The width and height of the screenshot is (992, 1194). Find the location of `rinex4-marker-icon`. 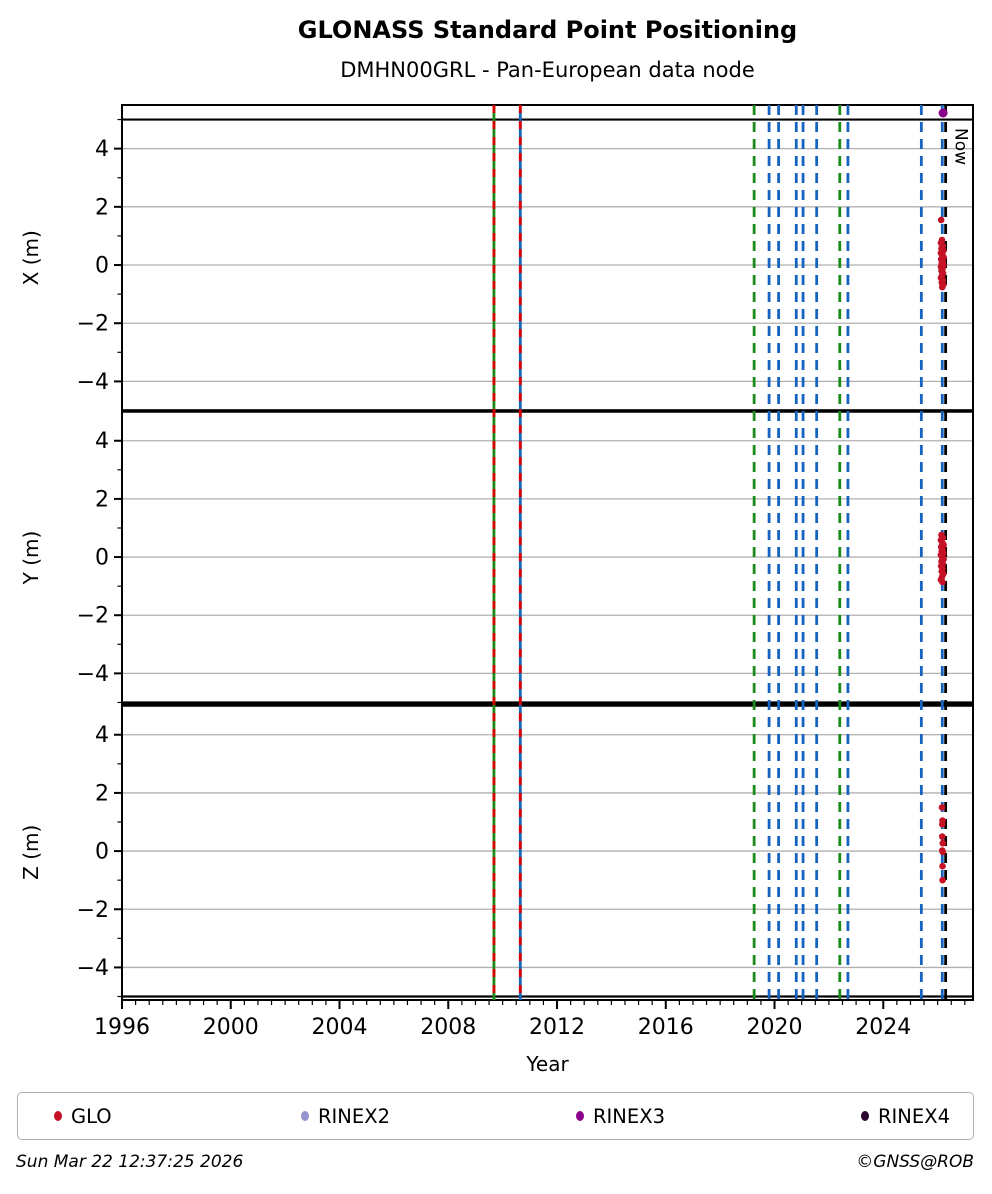

rinex4-marker-icon is located at coordinates (865, 1116).